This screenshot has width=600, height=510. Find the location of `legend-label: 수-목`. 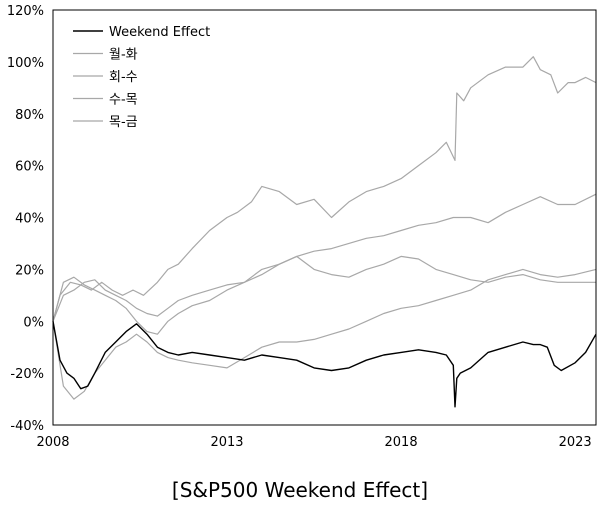

legend-label: 수-목 is located at coordinates (123, 100).